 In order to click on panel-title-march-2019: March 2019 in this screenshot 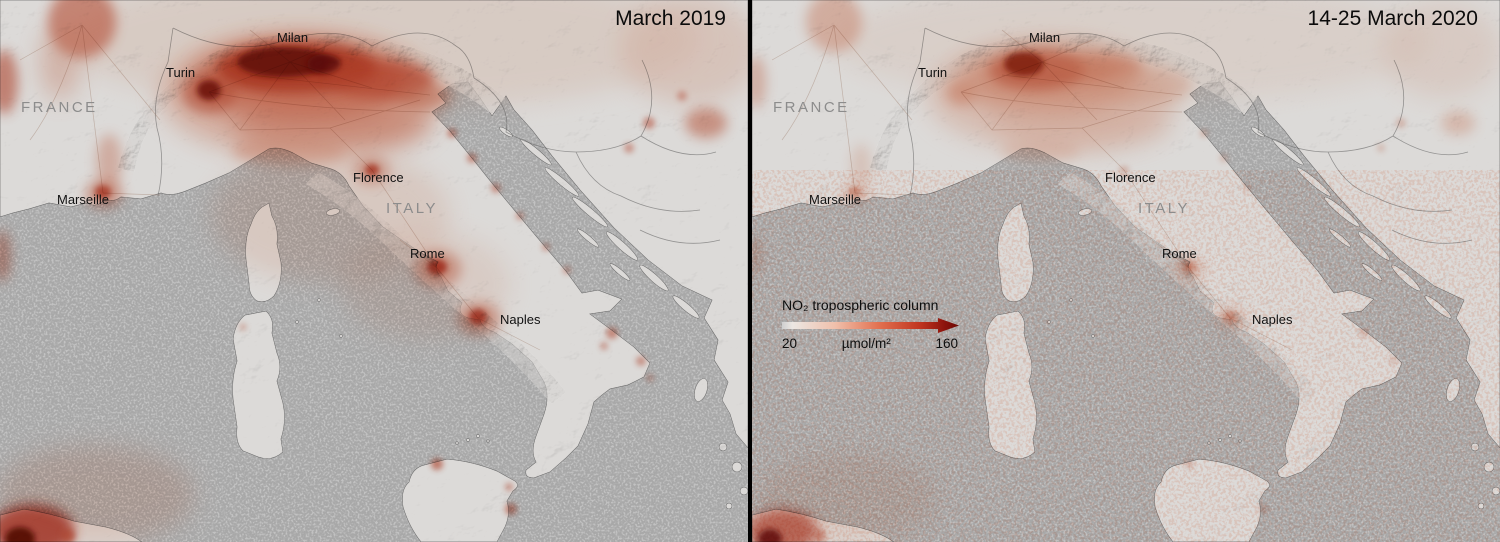, I will do `click(670, 18)`.